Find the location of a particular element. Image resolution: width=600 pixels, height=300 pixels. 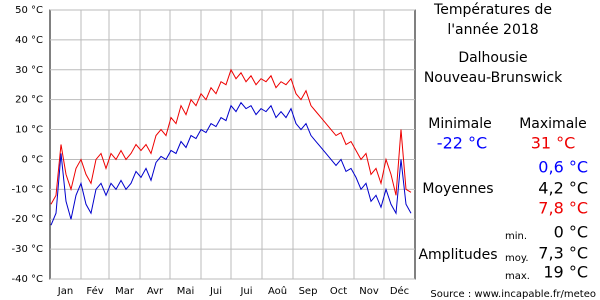

title: Températures de is located at coordinates (492, 10).